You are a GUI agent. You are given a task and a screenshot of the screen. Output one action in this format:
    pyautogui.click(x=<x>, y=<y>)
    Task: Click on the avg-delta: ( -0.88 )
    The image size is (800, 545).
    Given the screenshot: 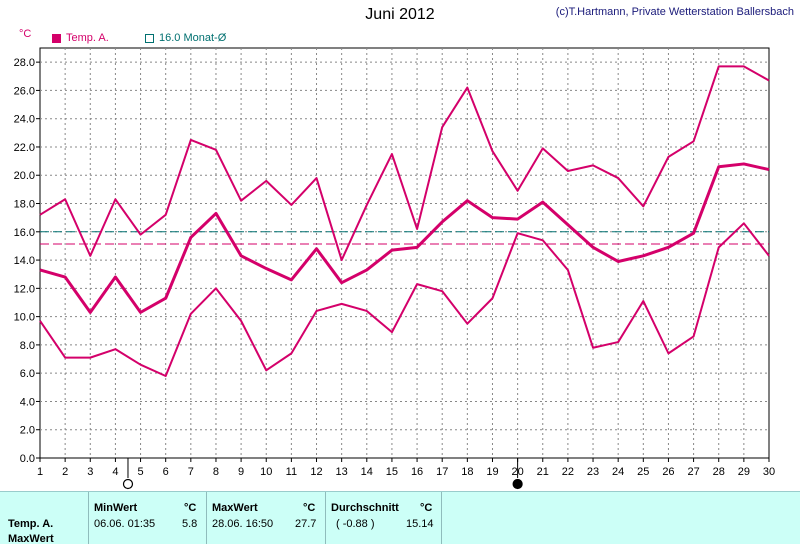 What is the action you would take?
    pyautogui.click(x=355, y=524)
    